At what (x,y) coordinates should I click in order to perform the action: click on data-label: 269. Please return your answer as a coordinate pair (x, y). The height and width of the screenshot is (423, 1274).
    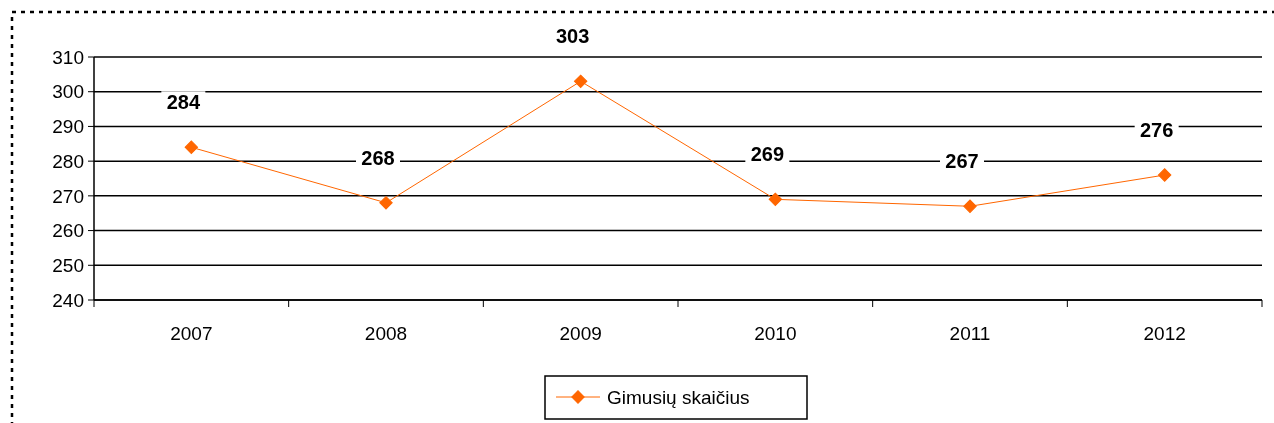
    Looking at the image, I should click on (767, 154).